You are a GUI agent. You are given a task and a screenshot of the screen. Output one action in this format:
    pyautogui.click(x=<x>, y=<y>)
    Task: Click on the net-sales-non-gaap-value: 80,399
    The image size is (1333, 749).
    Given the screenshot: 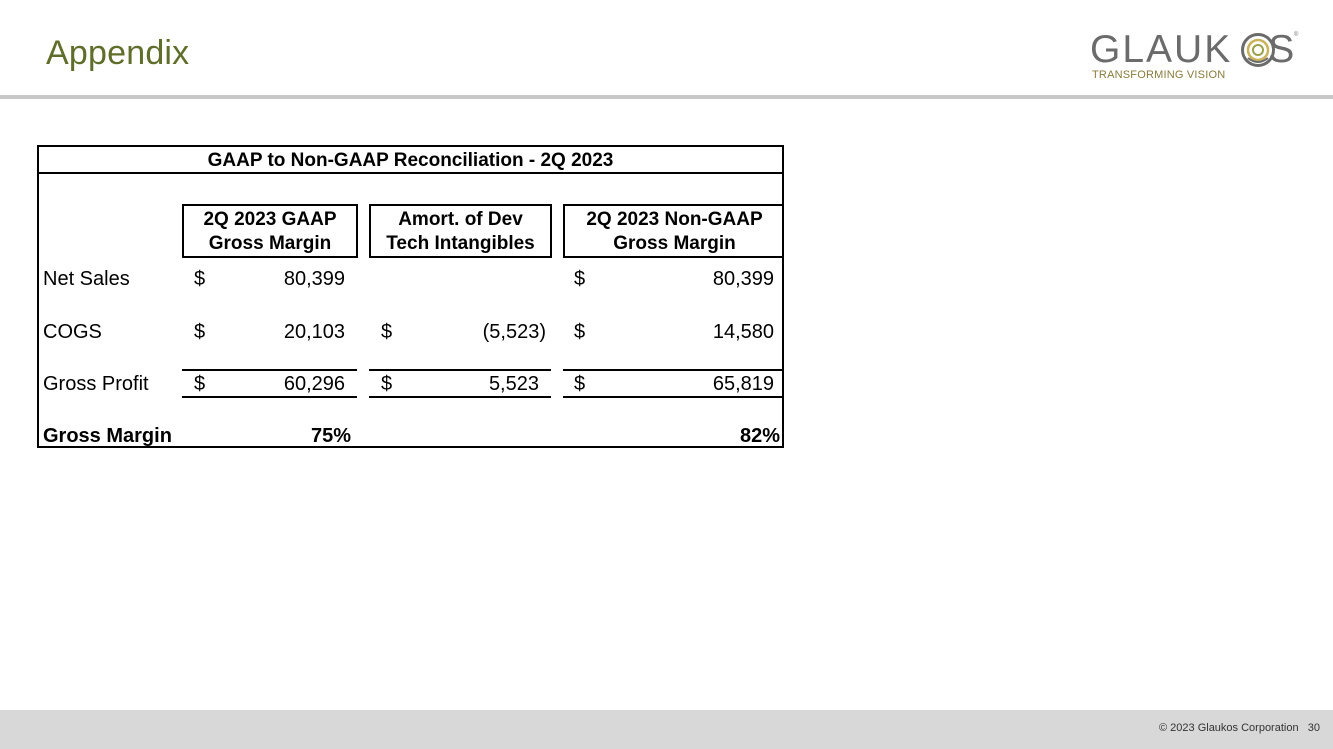 What is the action you would take?
    pyautogui.click(x=743, y=279)
    